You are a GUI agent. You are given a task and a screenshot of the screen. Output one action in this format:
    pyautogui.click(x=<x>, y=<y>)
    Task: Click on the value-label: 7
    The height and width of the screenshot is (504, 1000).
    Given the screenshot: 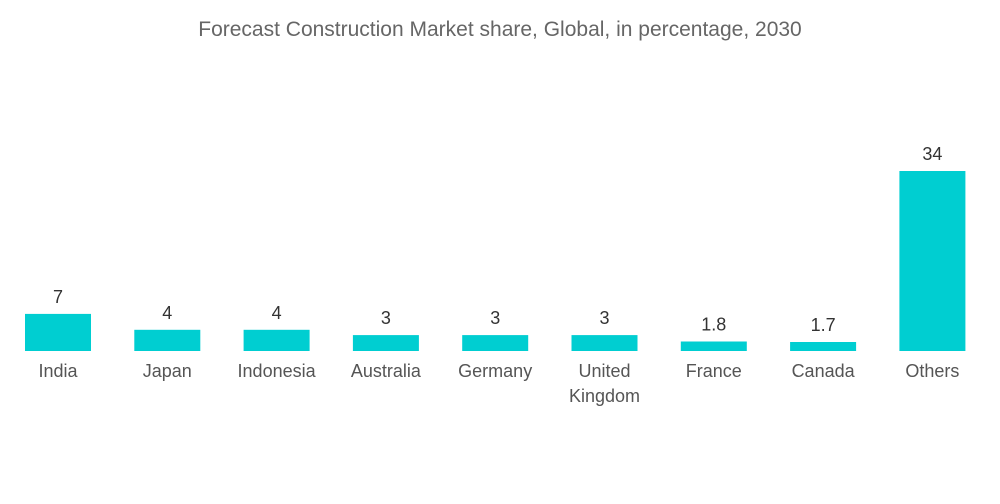 What is the action you would take?
    pyautogui.click(x=58, y=297)
    